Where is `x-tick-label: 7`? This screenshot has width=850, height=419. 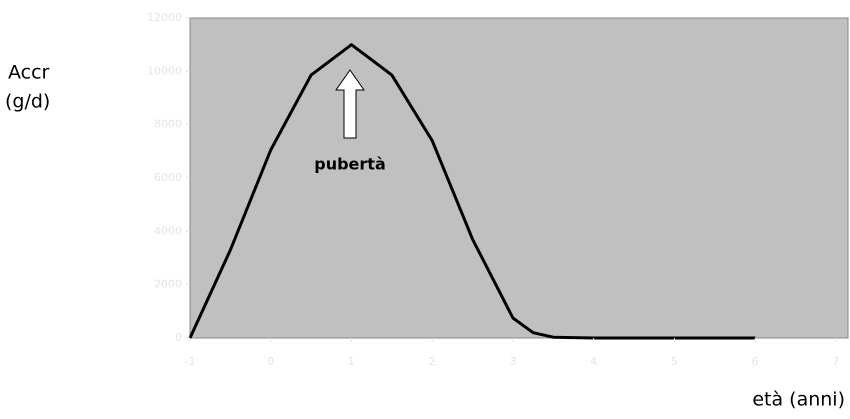 x-tick-label: 7 is located at coordinates (835, 361).